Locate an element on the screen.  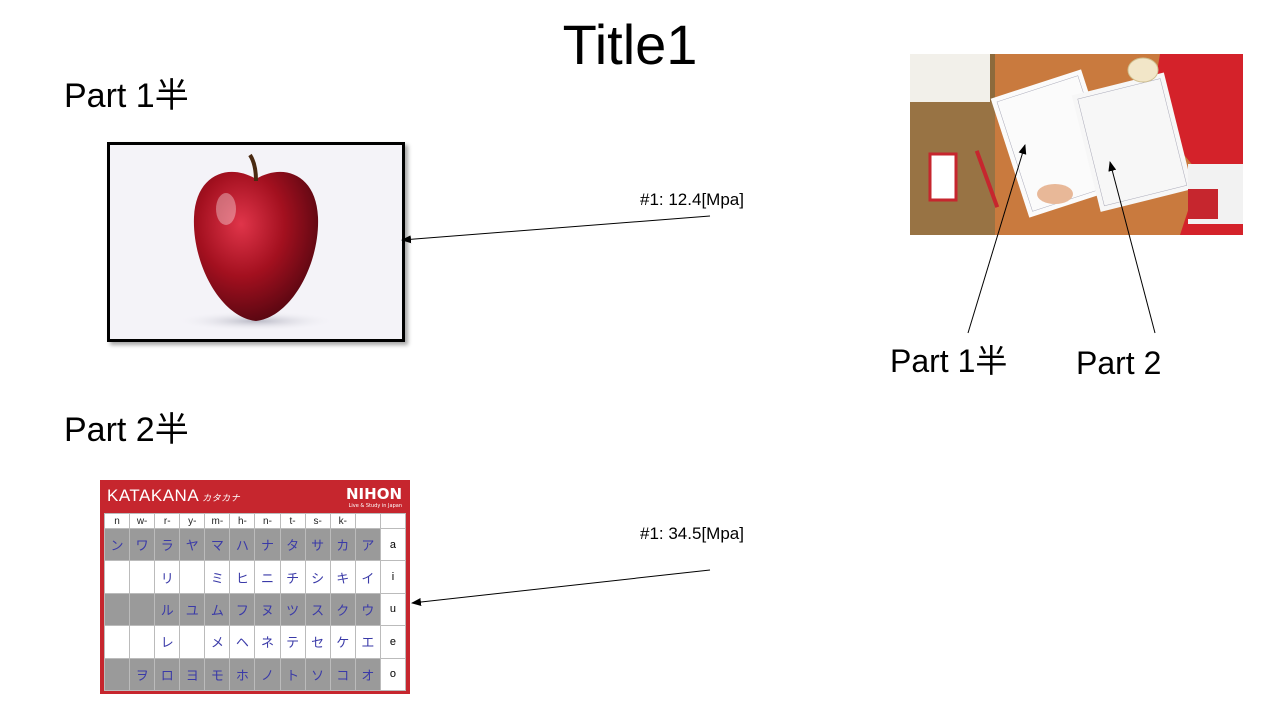
katakana-cell: ウ is located at coordinates (367, 609).